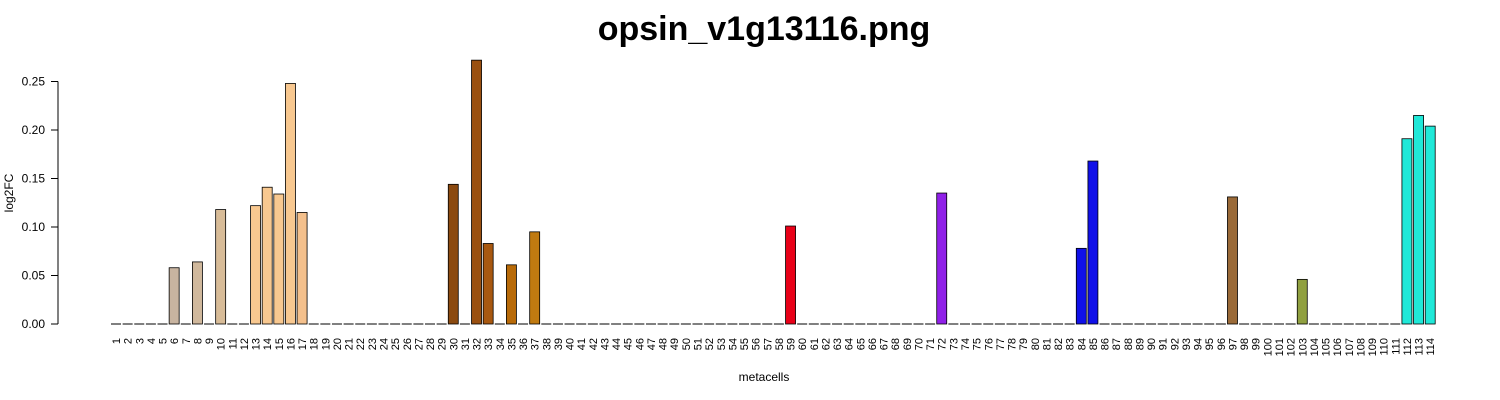 The height and width of the screenshot is (400, 1500). Describe the element at coordinates (896, 344) in the screenshot. I see `x-tick-label: 68` at that location.